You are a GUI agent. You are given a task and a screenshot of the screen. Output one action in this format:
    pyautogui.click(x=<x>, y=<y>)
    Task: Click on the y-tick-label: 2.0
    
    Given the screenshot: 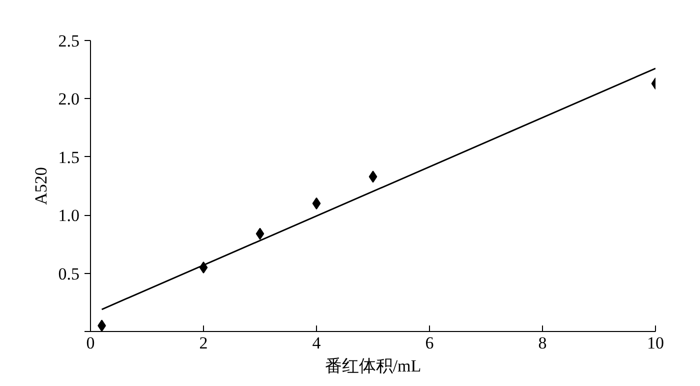 What is the action you would take?
    pyautogui.click(x=69, y=99)
    